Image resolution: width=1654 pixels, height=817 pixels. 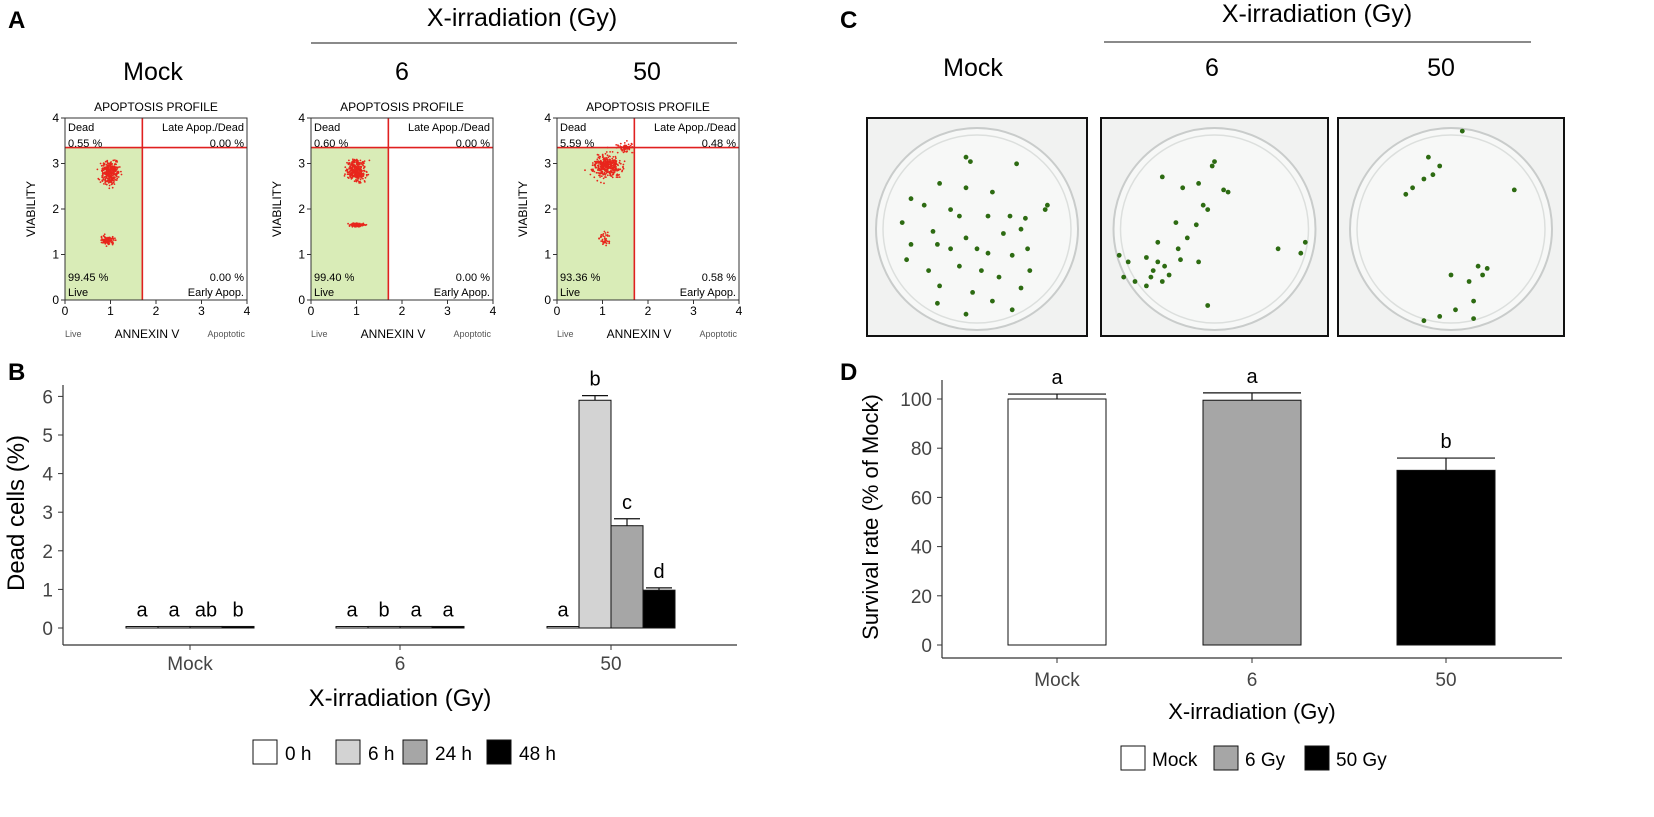 What do you see at coordinates (47, 629) in the screenshot?
I see `y-tick-label: 0` at bounding box center [47, 629].